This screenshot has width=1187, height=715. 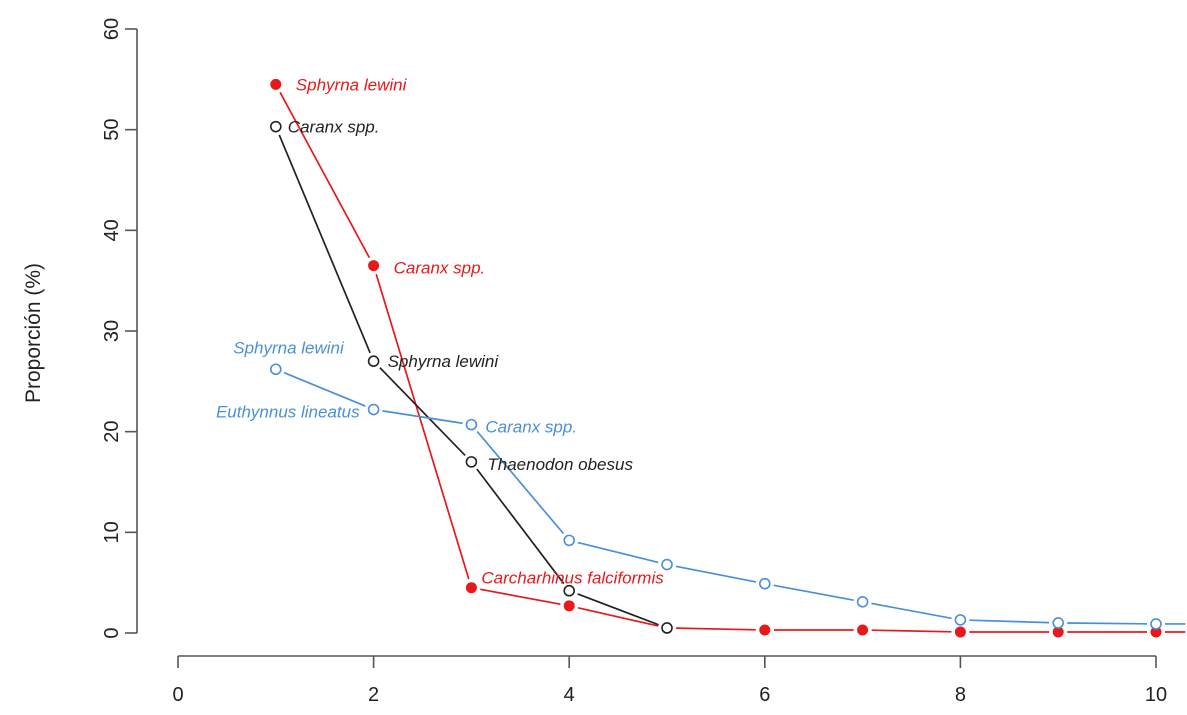 What do you see at coordinates (112, 432) in the screenshot?
I see `y-tick-label: 20` at bounding box center [112, 432].